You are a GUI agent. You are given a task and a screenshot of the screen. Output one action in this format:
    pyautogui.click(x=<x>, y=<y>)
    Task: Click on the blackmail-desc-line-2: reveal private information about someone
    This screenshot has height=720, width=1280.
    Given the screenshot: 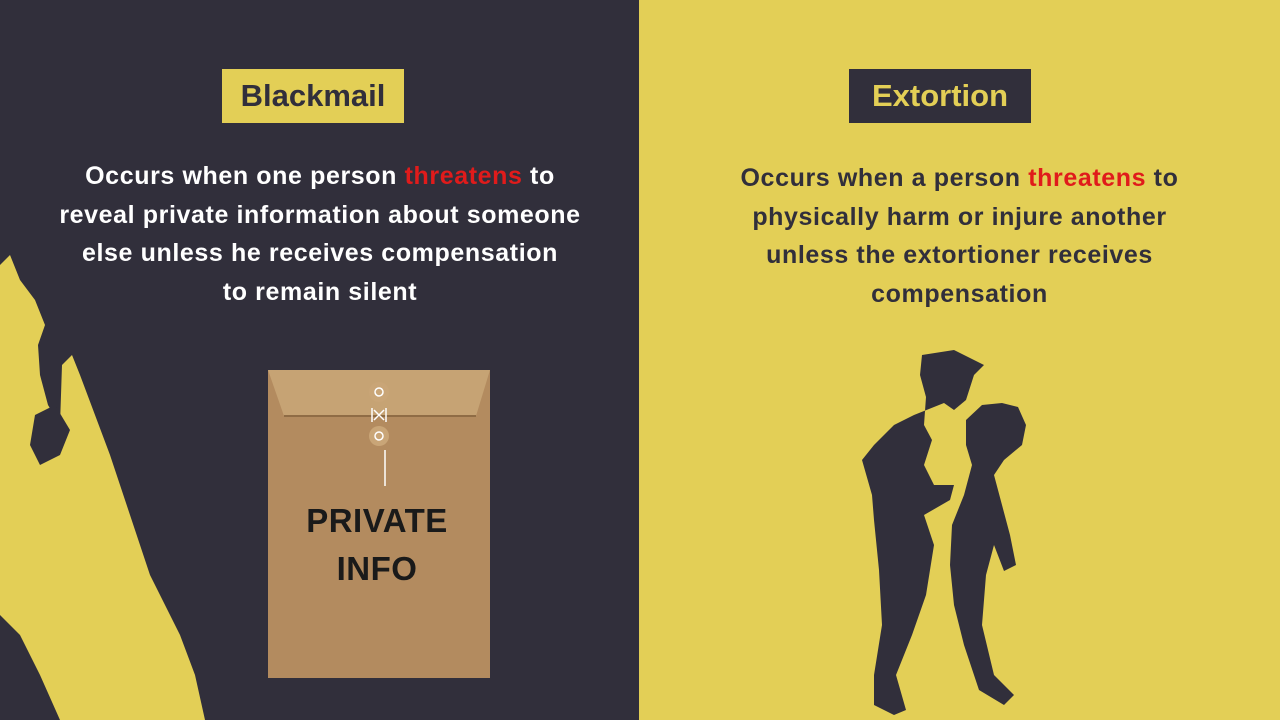 What is the action you would take?
    pyautogui.click(x=320, y=214)
    